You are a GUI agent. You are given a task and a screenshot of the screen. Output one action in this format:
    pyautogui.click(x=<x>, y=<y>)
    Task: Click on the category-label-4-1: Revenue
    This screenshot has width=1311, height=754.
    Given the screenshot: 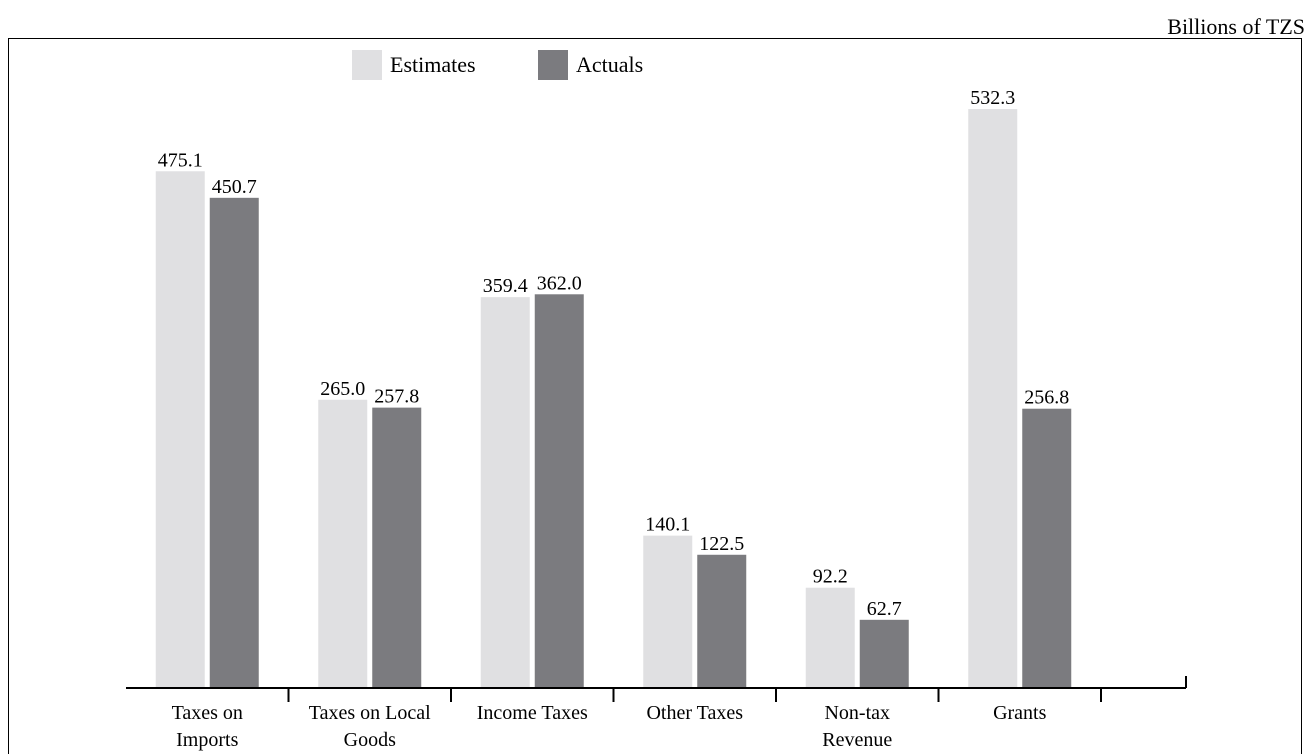 What is the action you would take?
    pyautogui.click(x=857, y=740)
    